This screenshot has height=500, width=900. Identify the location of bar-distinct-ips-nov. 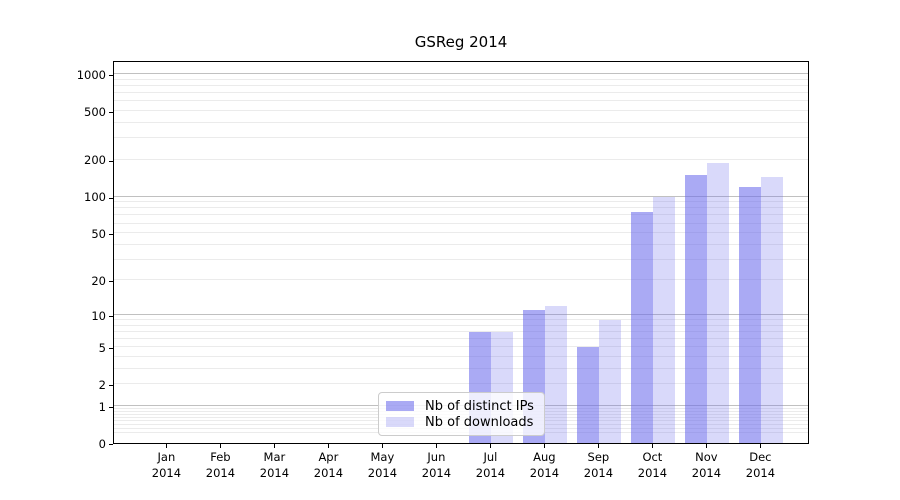
(696, 309).